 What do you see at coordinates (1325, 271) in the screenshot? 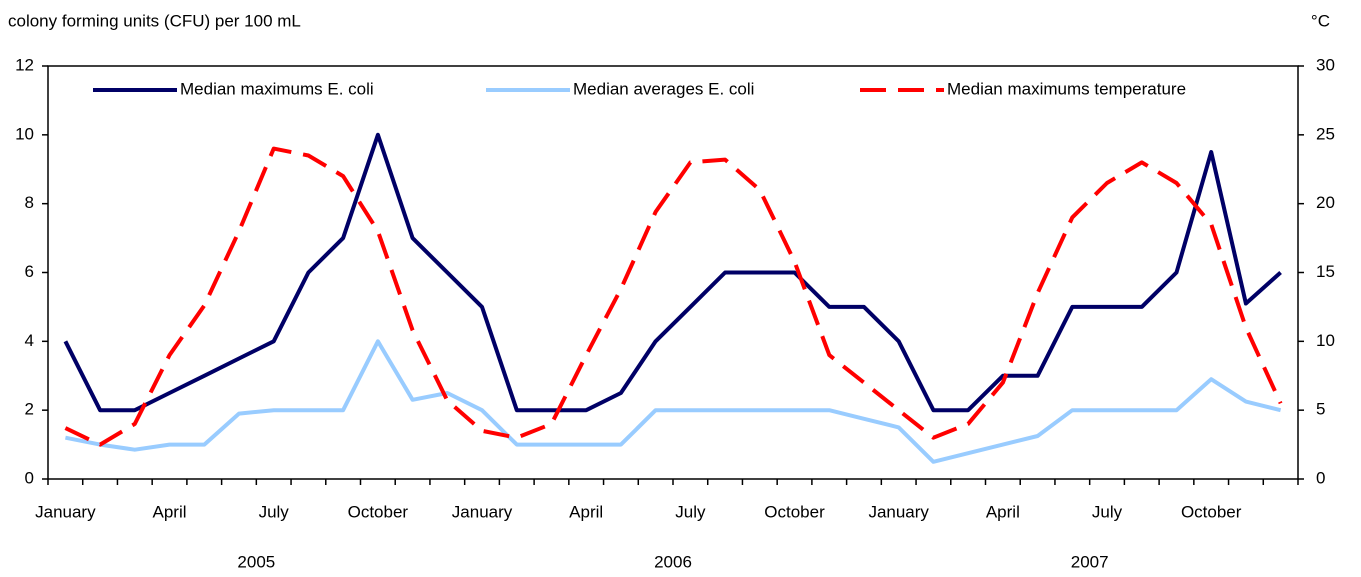
I see `y2-tick-label: 15` at bounding box center [1325, 271].